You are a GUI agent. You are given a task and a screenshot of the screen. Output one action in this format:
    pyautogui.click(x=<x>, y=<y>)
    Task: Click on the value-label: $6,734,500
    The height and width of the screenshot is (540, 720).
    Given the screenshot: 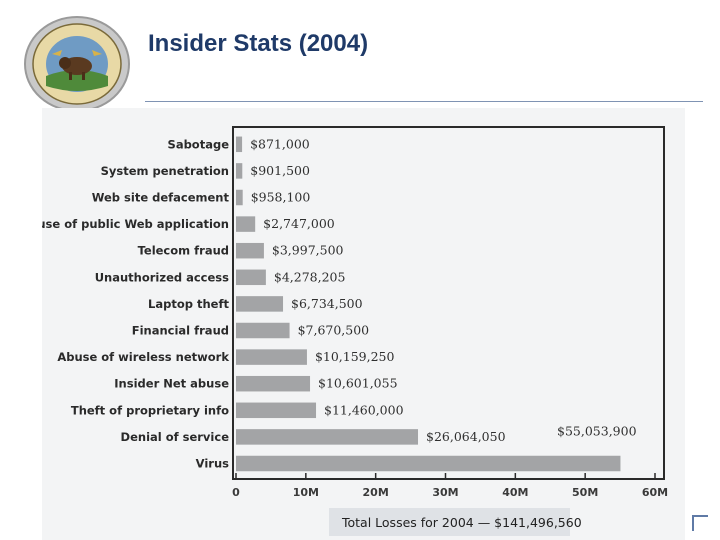 What is the action you would take?
    pyautogui.click(x=327, y=303)
    